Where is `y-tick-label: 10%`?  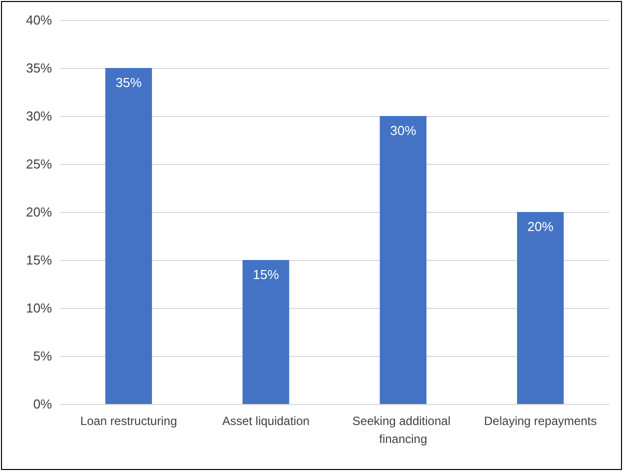 y-tick-label: 10% is located at coordinates (39, 308).